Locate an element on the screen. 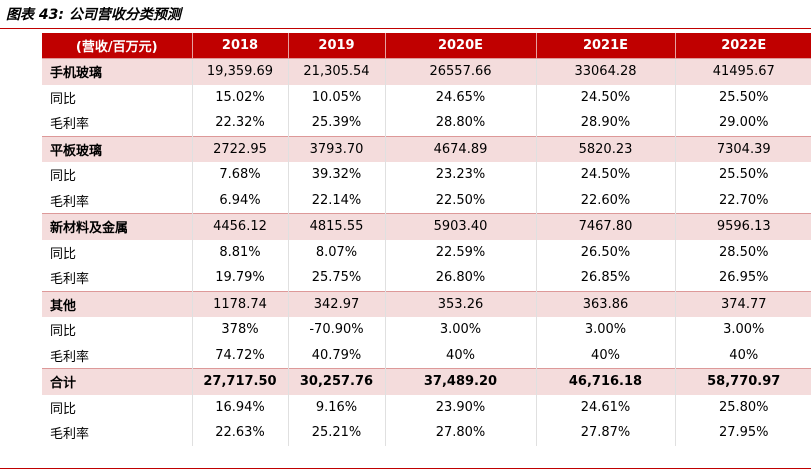 This screenshot has width=811, height=475. table-row: 其他 1178.74 342.97 353.26 363.86 374.77 is located at coordinates (426, 303).